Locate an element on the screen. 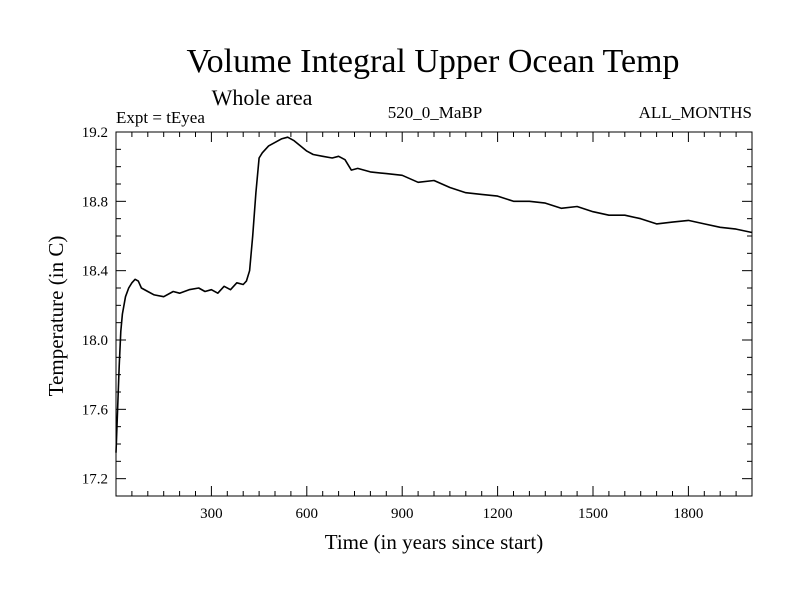  x-tick-label: 1200 is located at coordinates (498, 514).